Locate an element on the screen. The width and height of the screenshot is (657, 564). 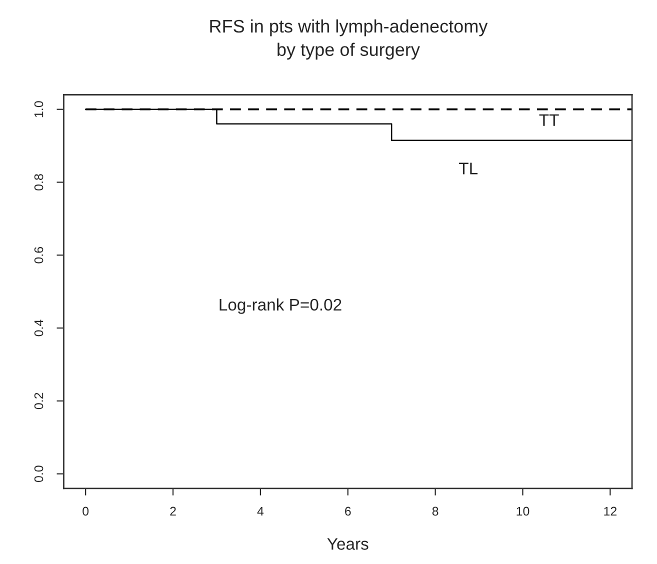
x-tick-label: 4 is located at coordinates (260, 511).